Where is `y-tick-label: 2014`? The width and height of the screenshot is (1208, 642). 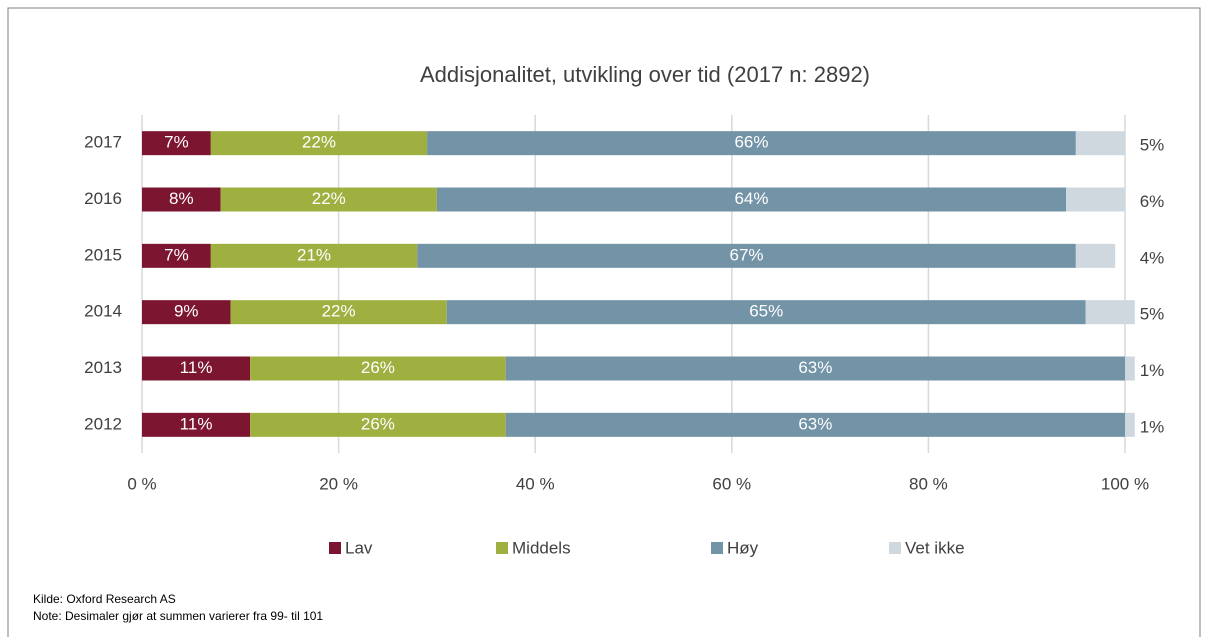 y-tick-label: 2014 is located at coordinates (103, 311).